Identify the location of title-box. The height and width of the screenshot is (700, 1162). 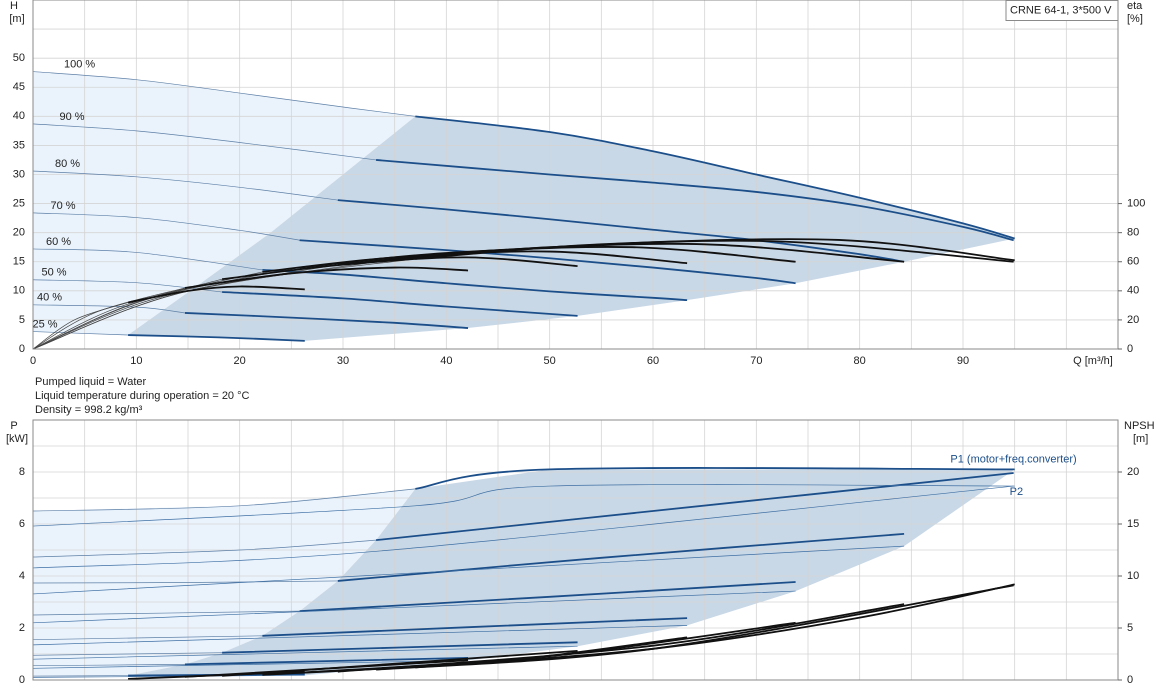
(1062, 10).